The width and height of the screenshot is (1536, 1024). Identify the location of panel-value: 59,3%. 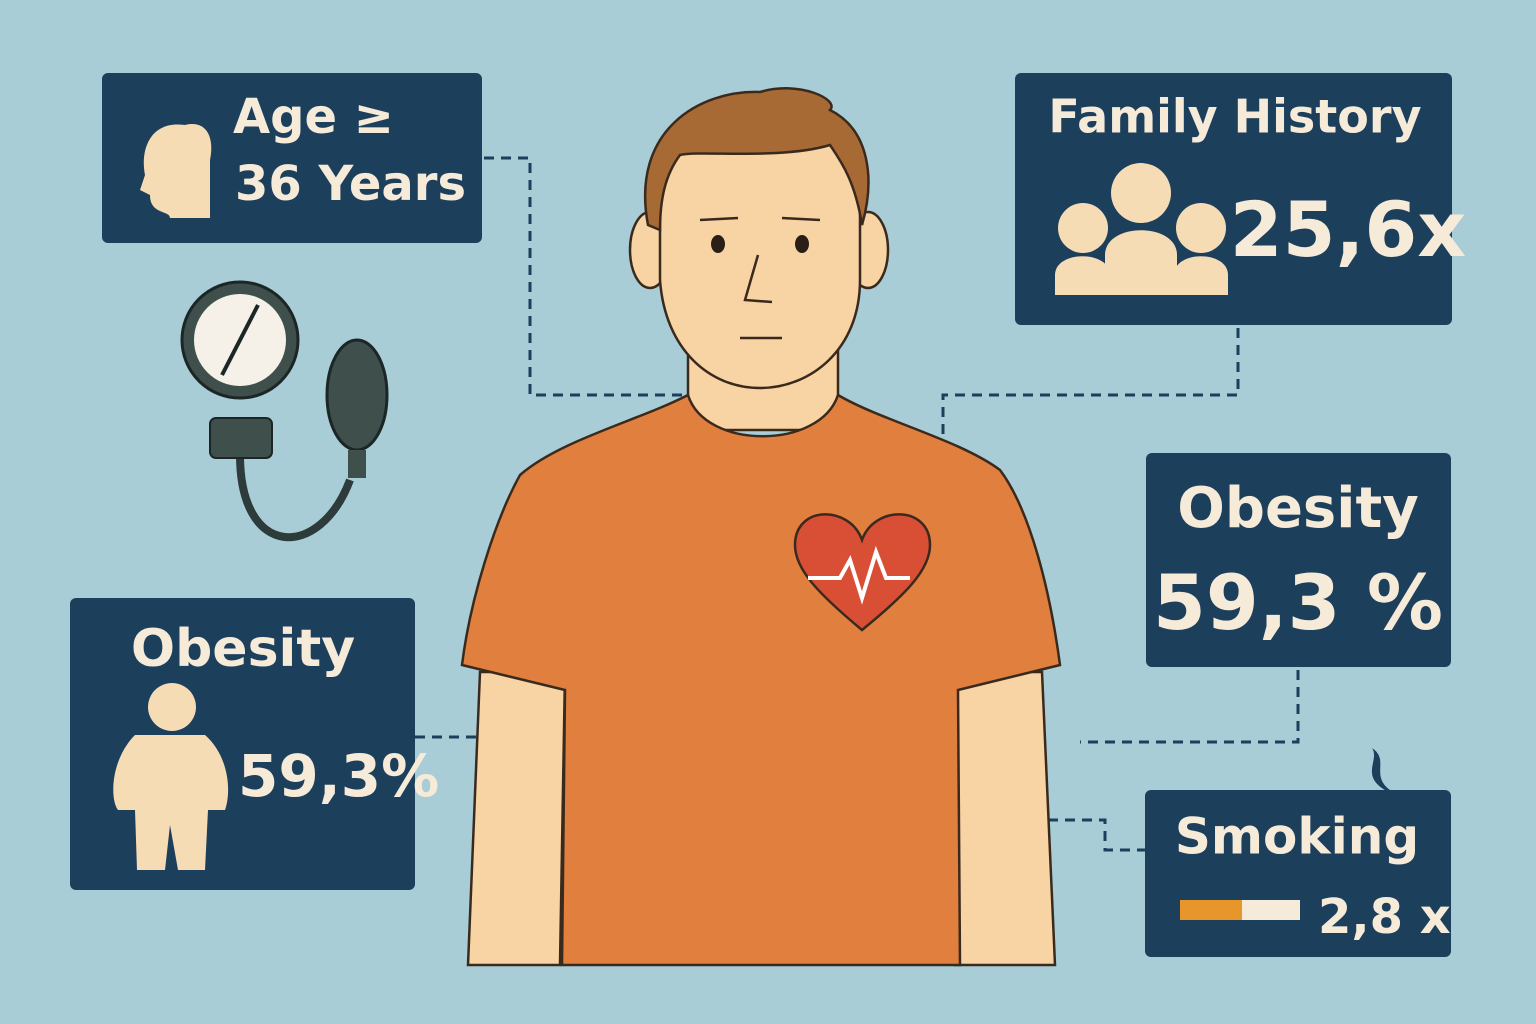
(338, 776).